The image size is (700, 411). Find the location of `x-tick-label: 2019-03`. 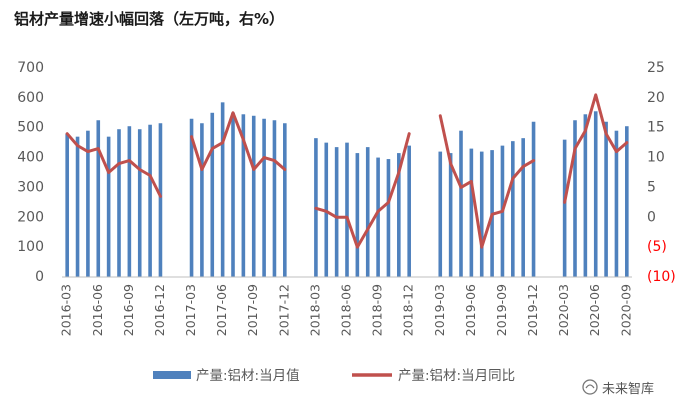

x-tick-label: 2019-03 is located at coordinates (439, 310).